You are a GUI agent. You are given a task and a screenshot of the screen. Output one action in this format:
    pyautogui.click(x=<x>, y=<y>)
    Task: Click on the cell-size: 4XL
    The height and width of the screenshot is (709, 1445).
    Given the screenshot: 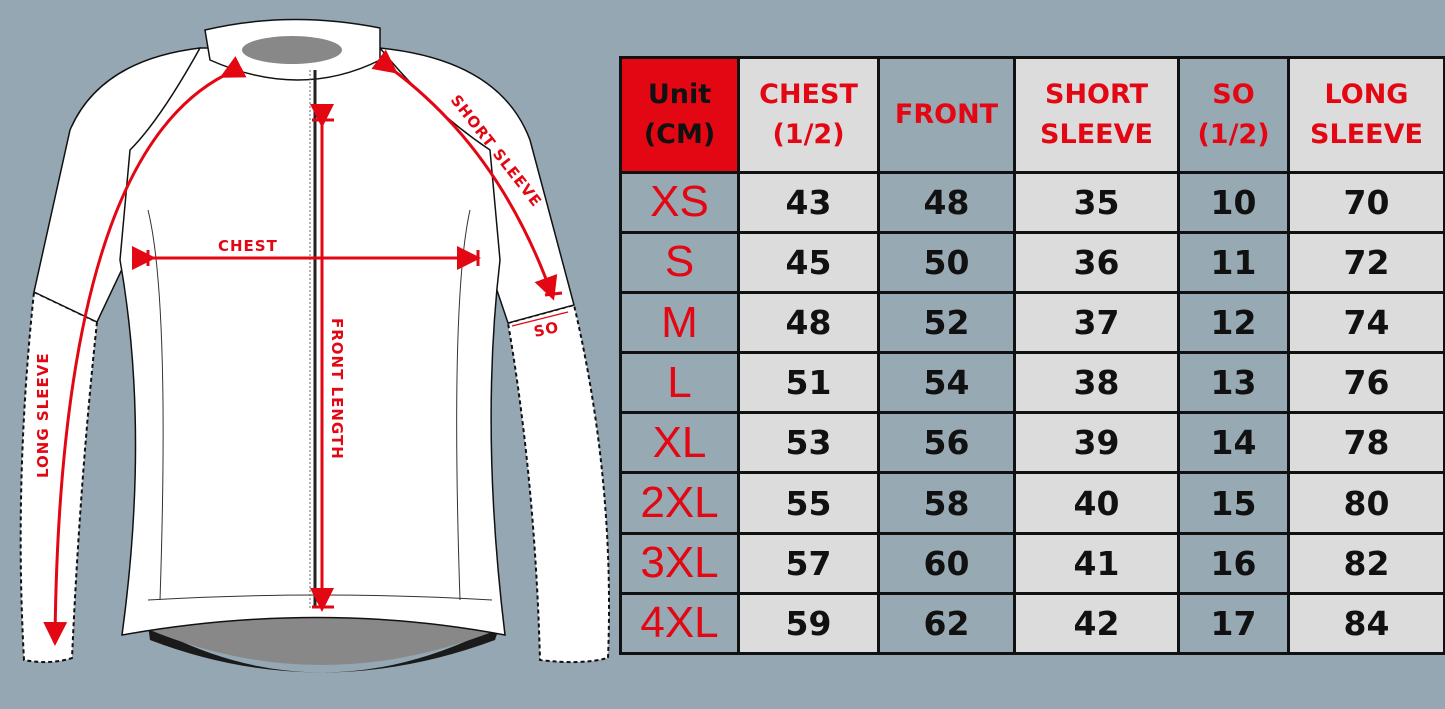 What is the action you would take?
    pyautogui.click(x=679, y=623)
    